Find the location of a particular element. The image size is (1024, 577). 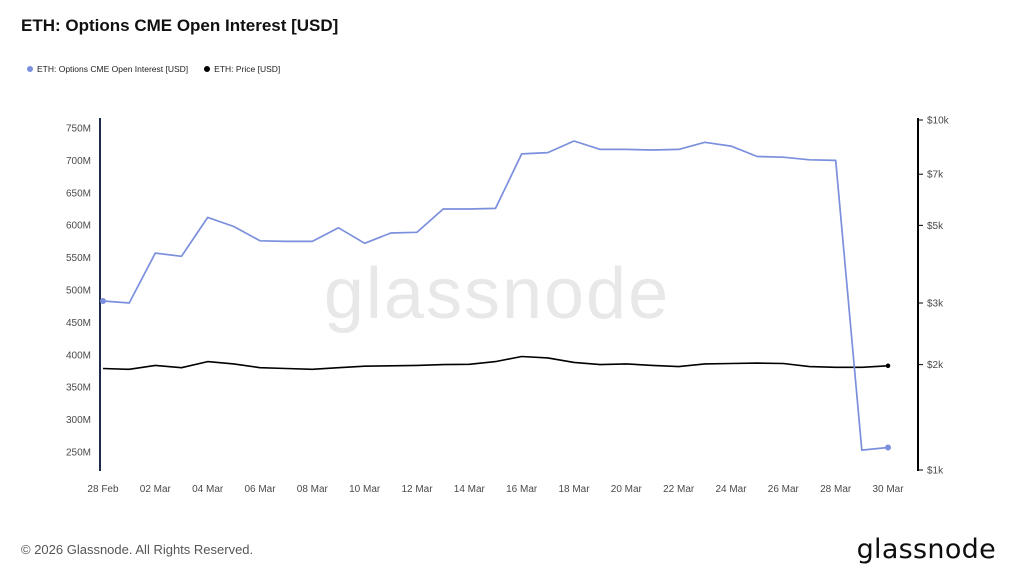

svg-text: 22 Mar is located at coordinates (679, 489).